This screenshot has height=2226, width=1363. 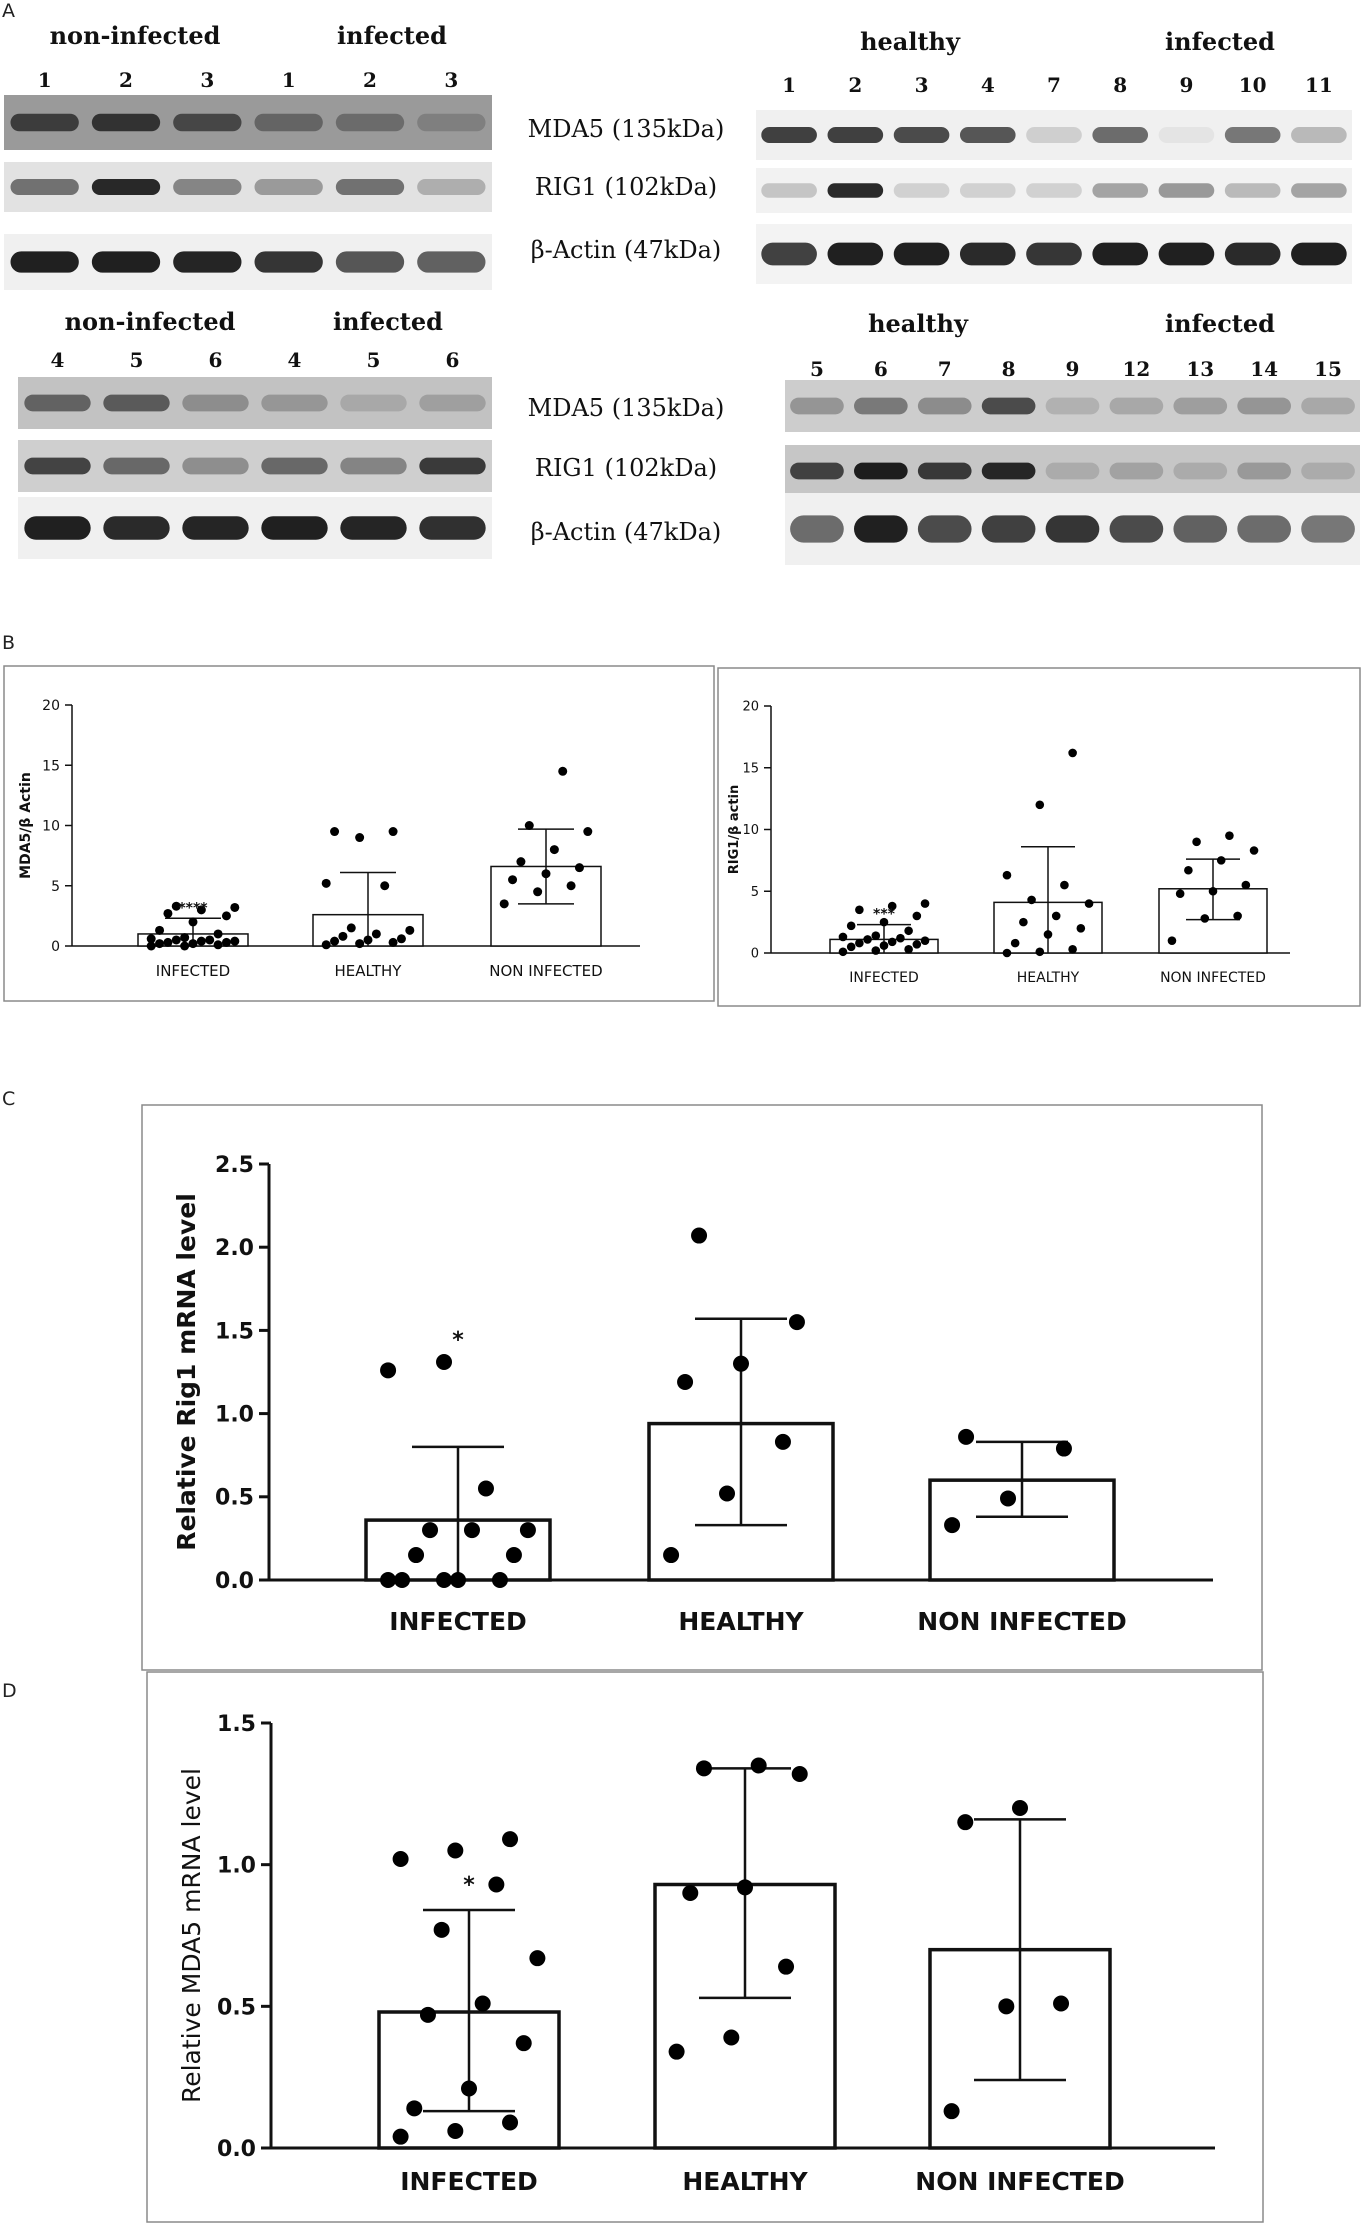 I want to click on marker-label: MDA5 (135kDa), so click(x=626, y=129).